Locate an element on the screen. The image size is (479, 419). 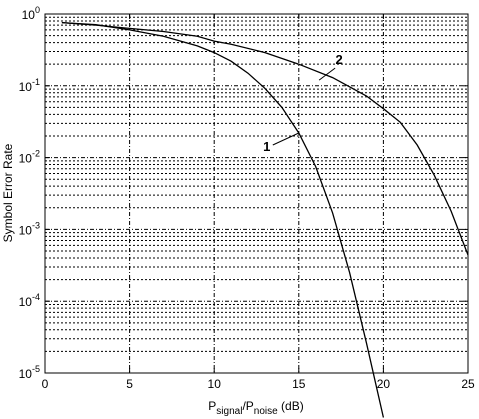
y-tick-label: 10⁻⁴ is located at coordinates (29, 300).